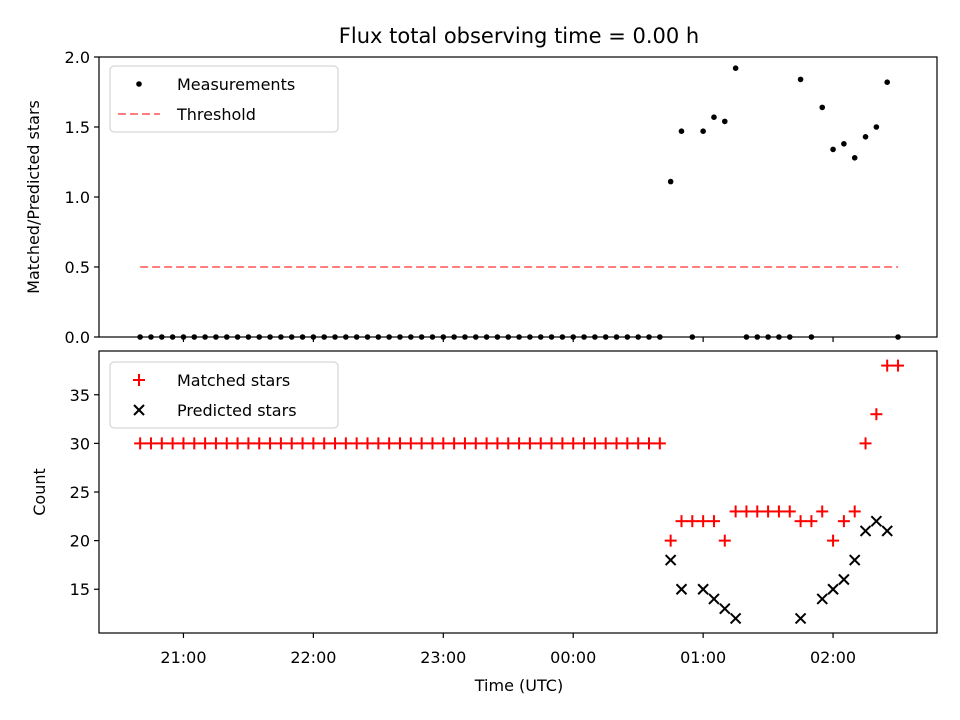  Describe the element at coordinates (80, 492) in the screenshot. I see `bottom-ytick-label: 25` at that location.